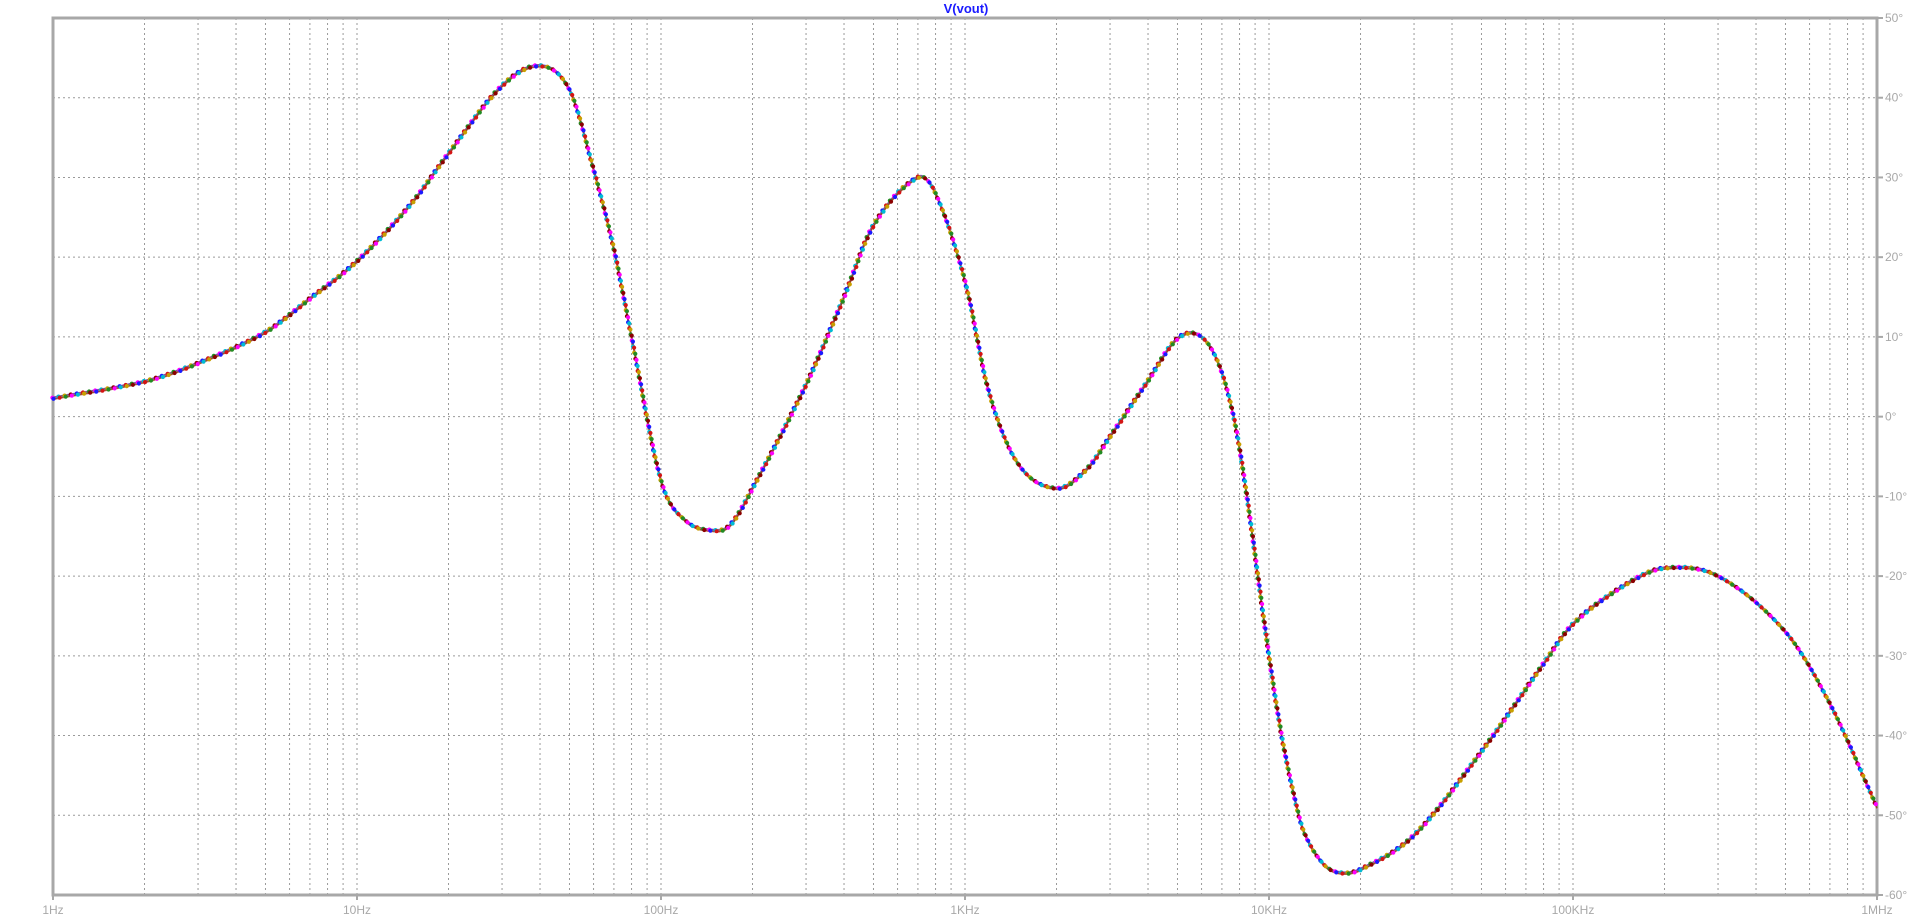 This screenshot has height=921, width=1916. Describe the element at coordinates (1894, 18) in the screenshot. I see `y-tick-label: 50°` at that location.